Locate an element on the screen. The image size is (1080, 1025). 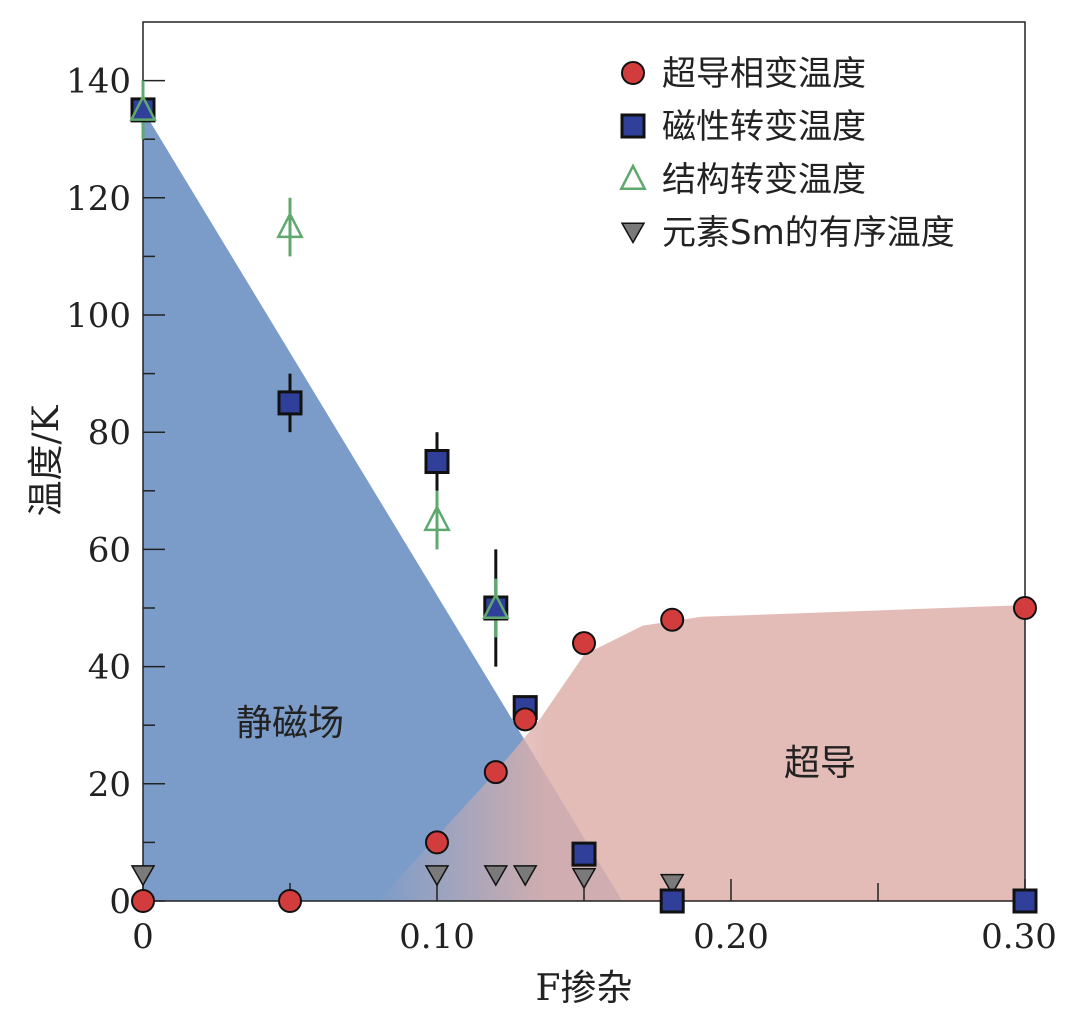
region-label-magnetic: 静磁场 is located at coordinates (290, 723).